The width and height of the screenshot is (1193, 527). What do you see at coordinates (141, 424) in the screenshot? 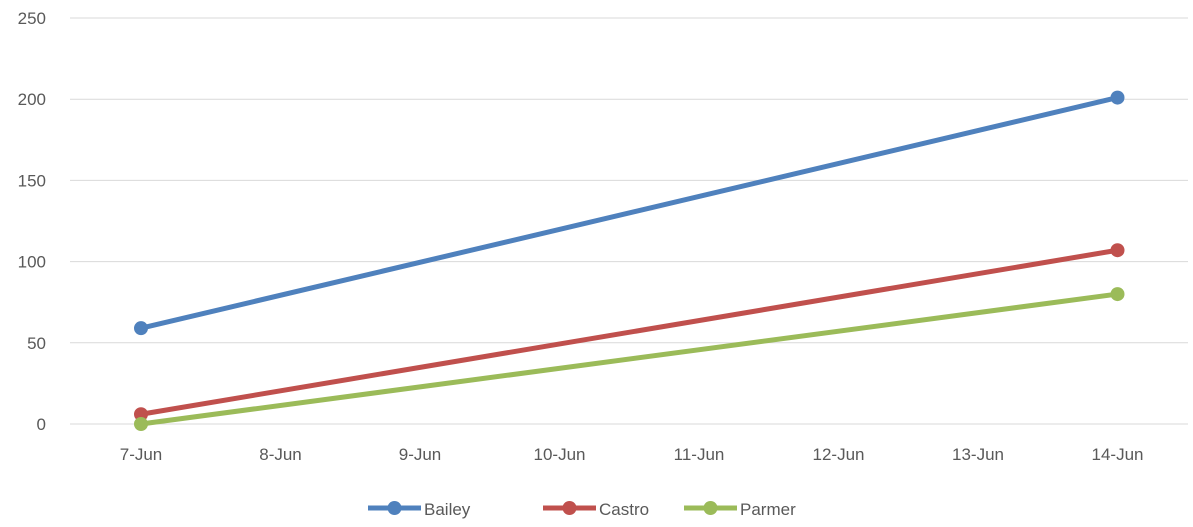
I see `data-point-parmer-7-Jun` at bounding box center [141, 424].